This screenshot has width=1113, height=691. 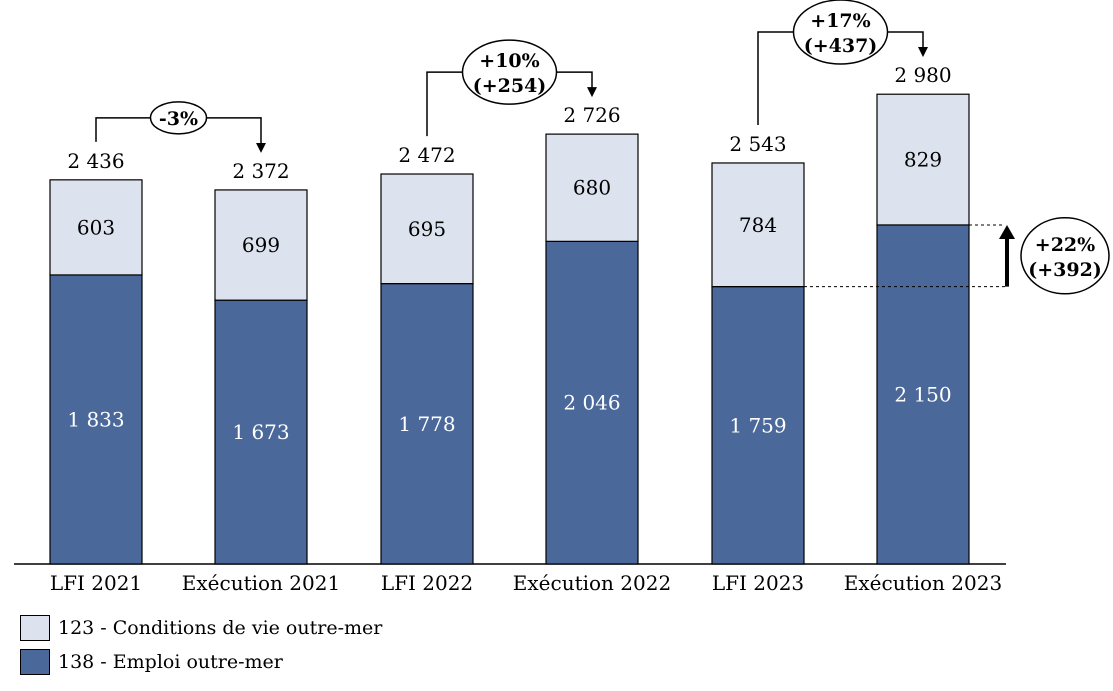 What do you see at coordinates (758, 583) in the screenshot?
I see `x-tick-label: LFI 2023` at bounding box center [758, 583].